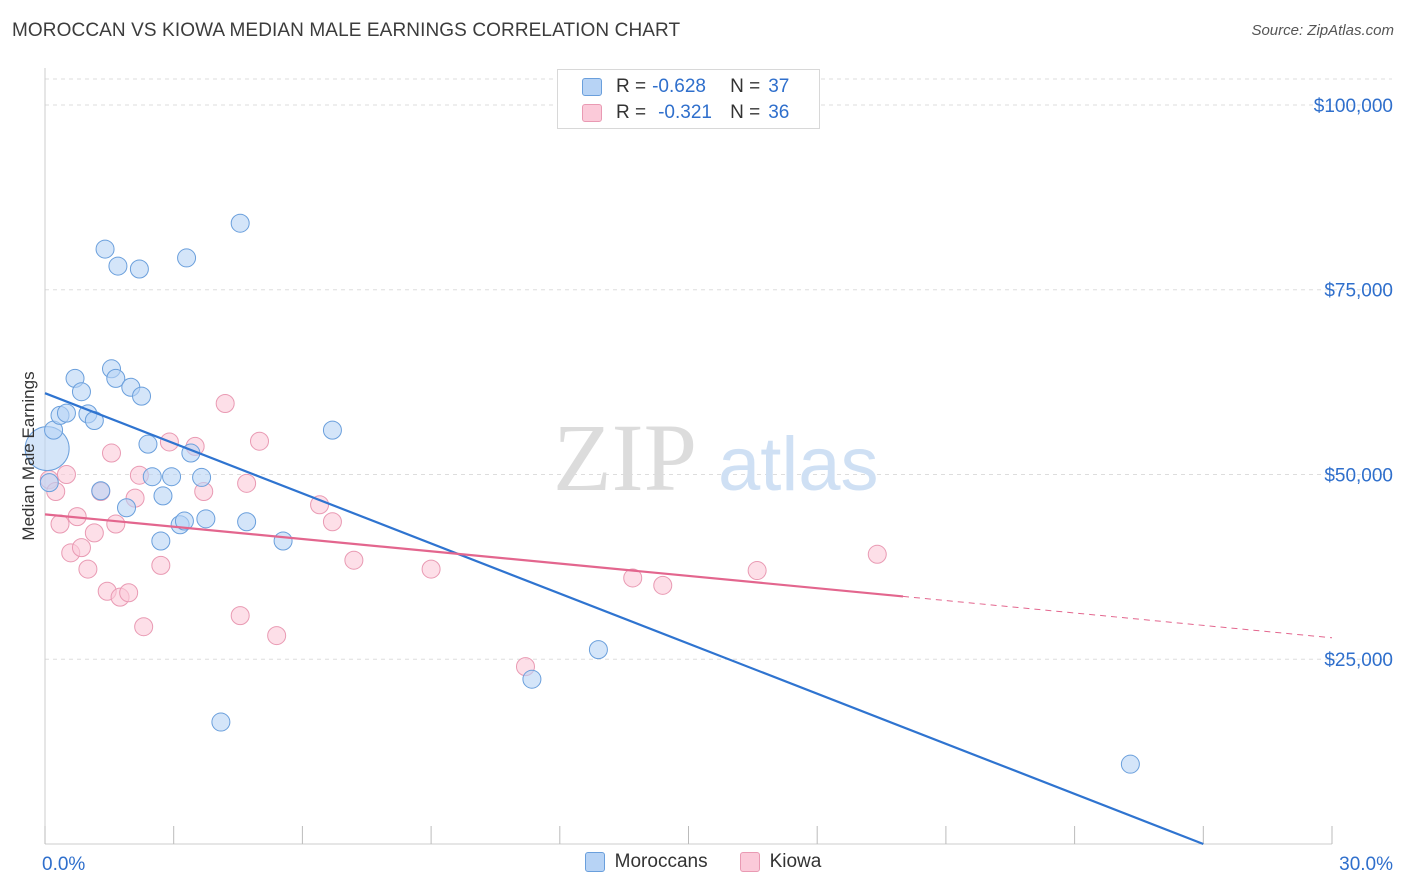 This screenshot has width=1406, height=892. What do you see at coordinates (1358, 660) in the screenshot?
I see `y-tick-label: $25,000` at bounding box center [1358, 660].